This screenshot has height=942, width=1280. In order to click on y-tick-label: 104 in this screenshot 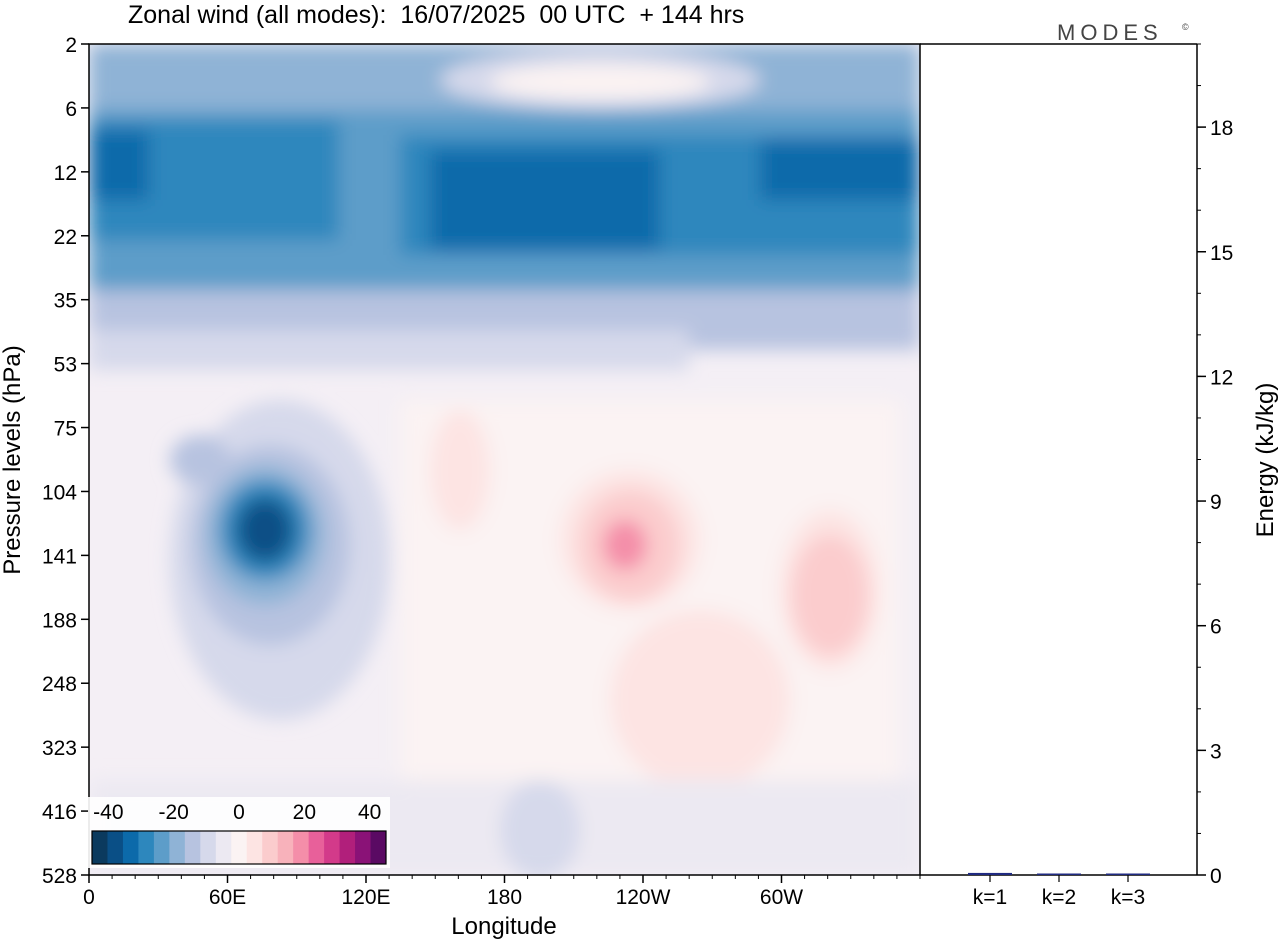, I will do `click(59, 492)`.